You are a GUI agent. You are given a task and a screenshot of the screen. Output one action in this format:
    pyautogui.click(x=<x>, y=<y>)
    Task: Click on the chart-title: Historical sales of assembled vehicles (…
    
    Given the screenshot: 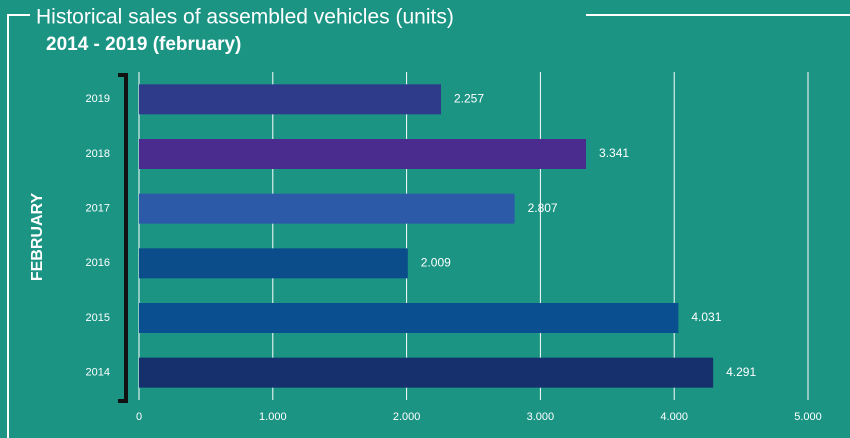 What is the action you would take?
    pyautogui.click(x=245, y=17)
    